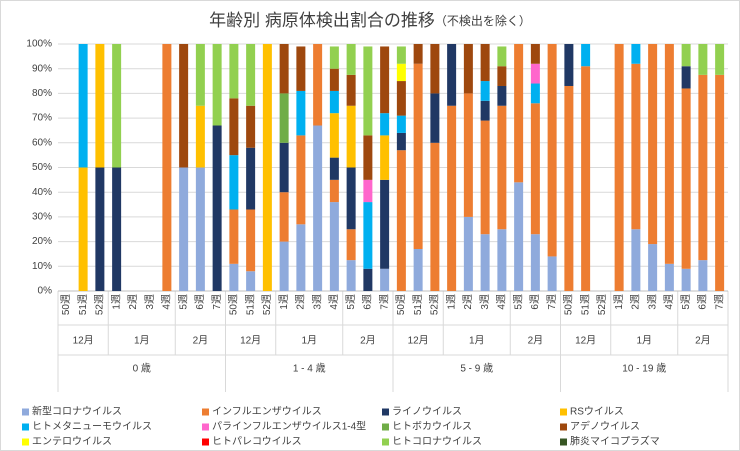  What do you see at coordinates (42, 167) in the screenshot?
I see `y-tick-label: 50%` at bounding box center [42, 167].